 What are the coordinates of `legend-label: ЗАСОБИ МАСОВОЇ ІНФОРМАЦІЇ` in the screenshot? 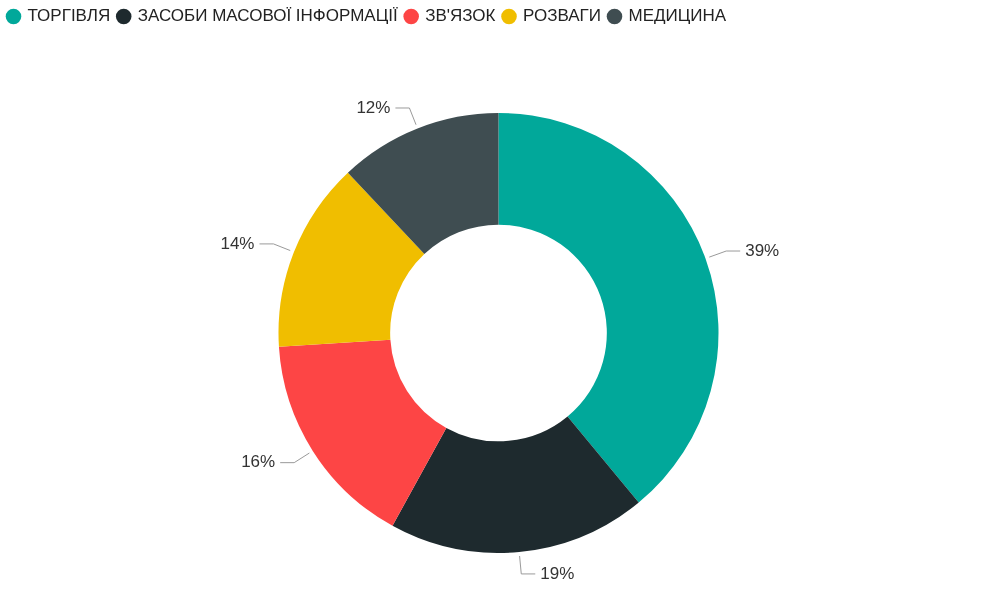 It's located at (267, 16).